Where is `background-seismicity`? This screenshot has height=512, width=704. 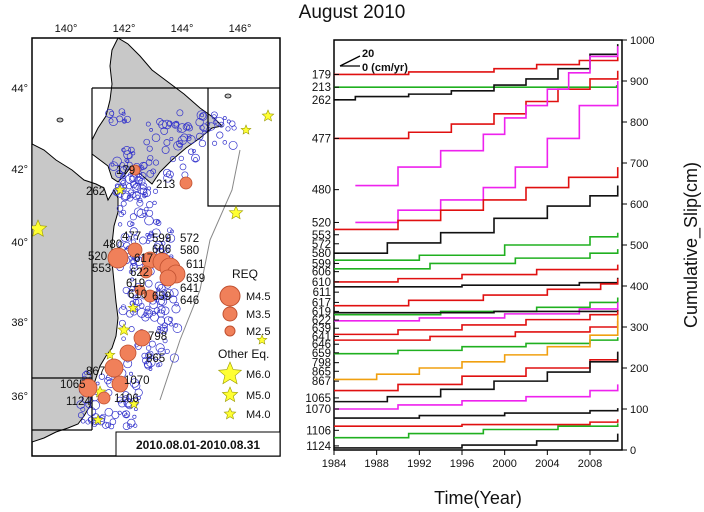 background-seismicity is located at coordinates (157, 269).